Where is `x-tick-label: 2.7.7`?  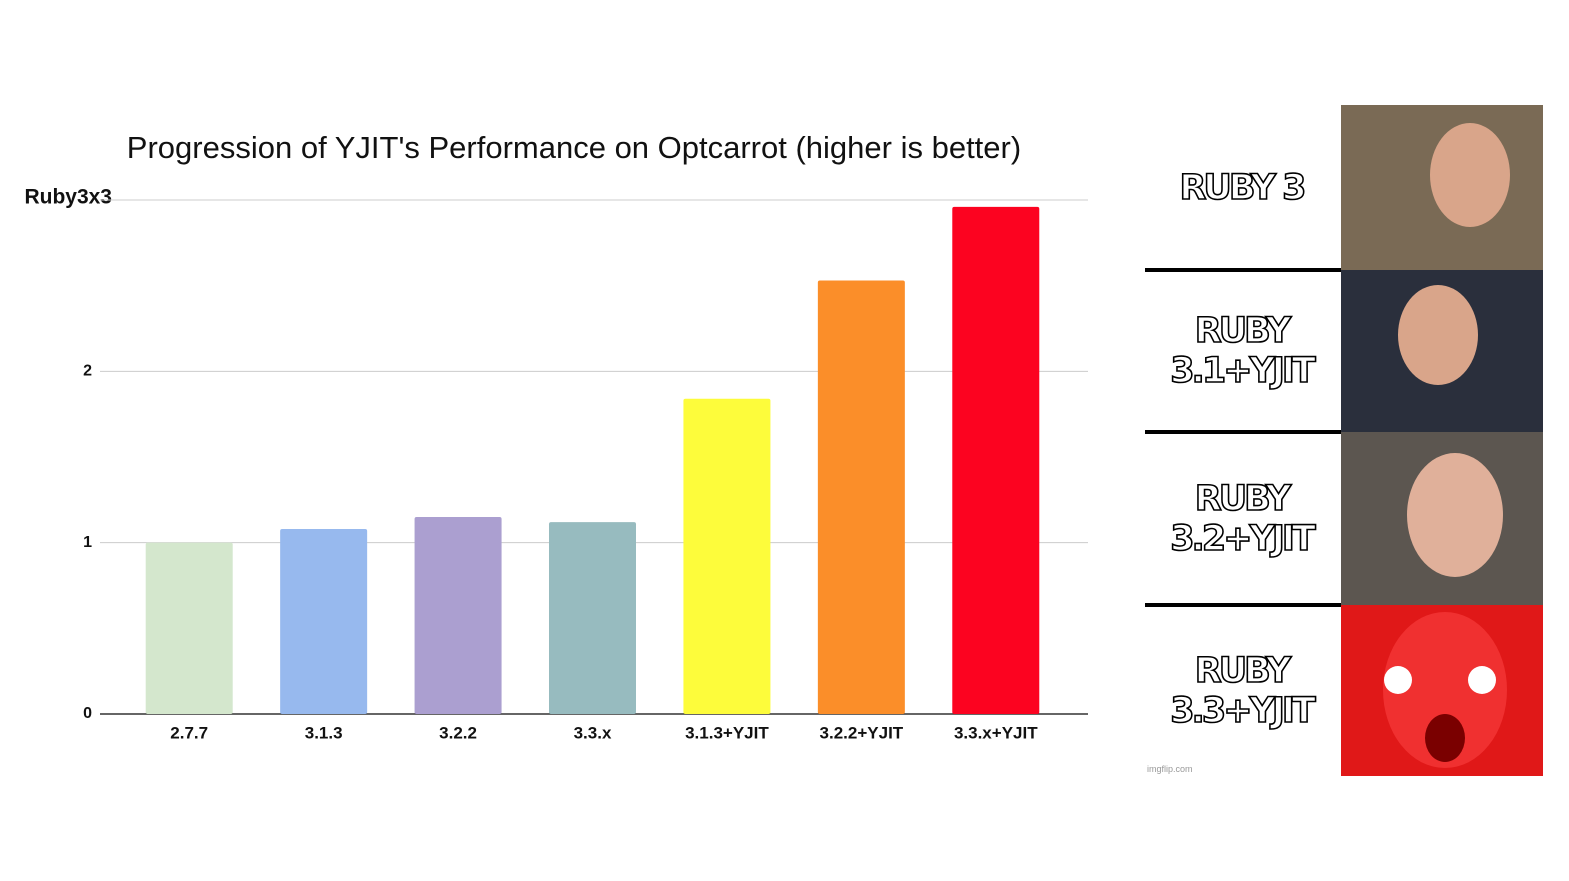
x-tick-label: 2.7.7 is located at coordinates (189, 732).